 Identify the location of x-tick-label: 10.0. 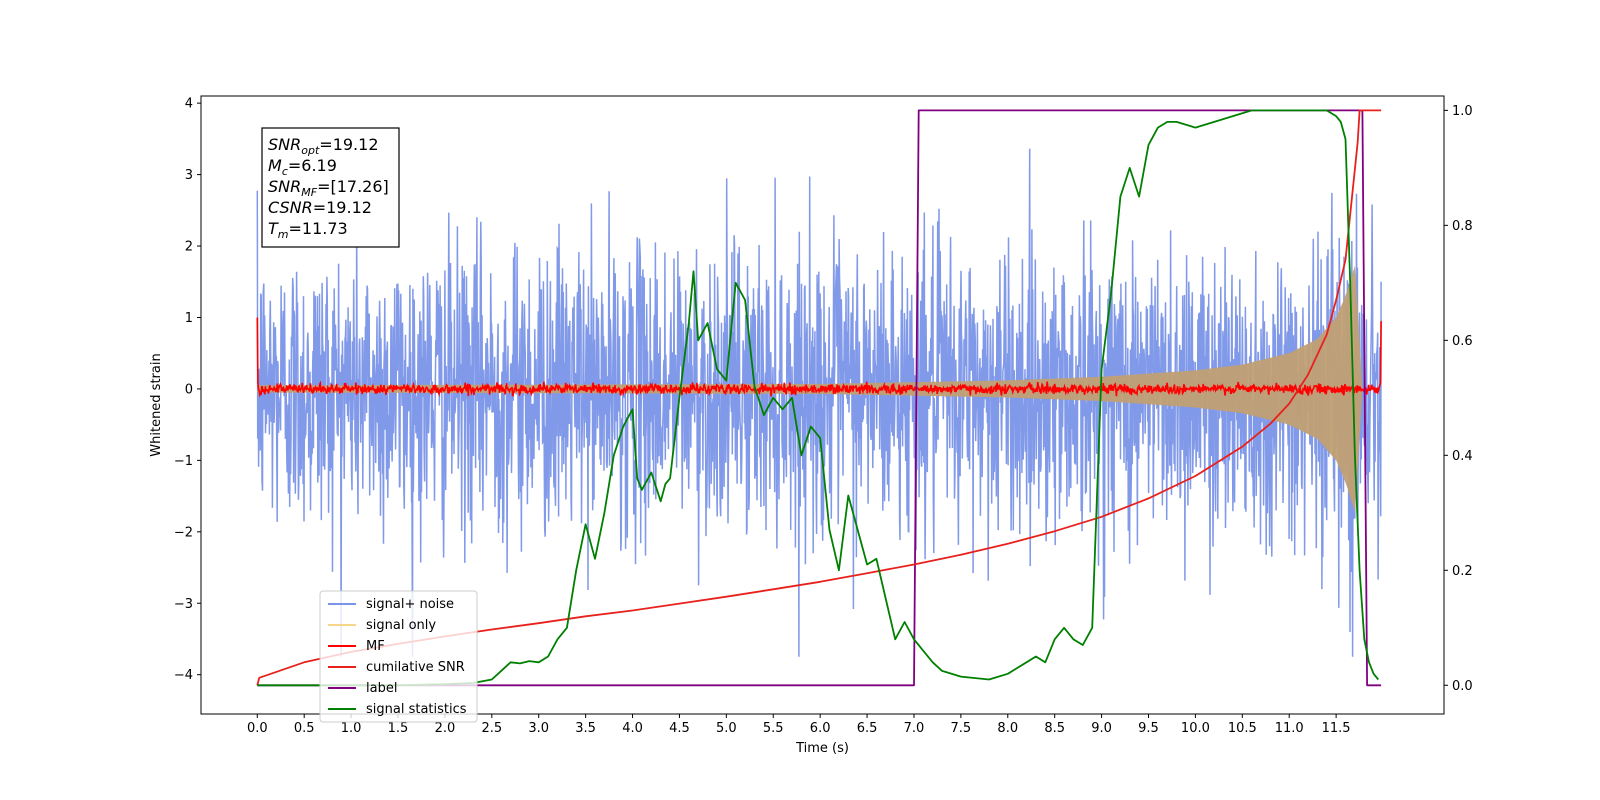
(1195, 728).